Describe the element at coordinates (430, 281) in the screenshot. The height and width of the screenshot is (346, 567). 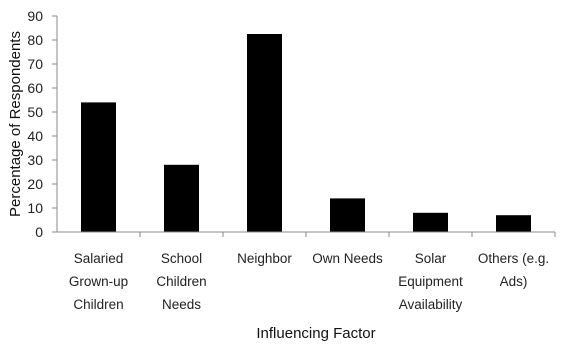
I see `x-tick-label: Solar Equipment Availability` at that location.